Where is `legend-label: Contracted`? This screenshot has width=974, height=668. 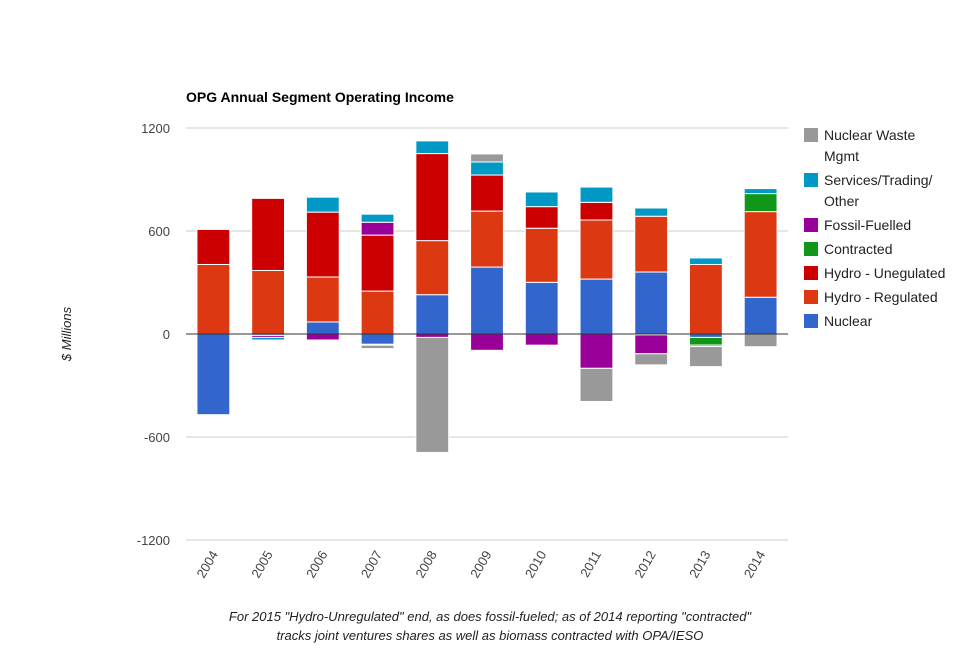
legend-label: Contracted is located at coordinates (858, 249).